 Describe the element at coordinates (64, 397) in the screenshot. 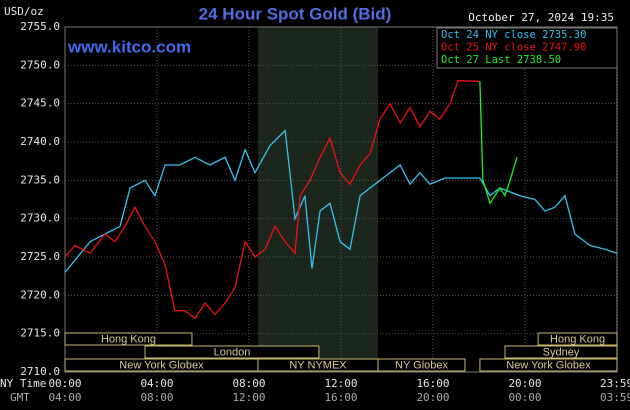

I see `x-tick-label-gmt: 04:00` at that location.